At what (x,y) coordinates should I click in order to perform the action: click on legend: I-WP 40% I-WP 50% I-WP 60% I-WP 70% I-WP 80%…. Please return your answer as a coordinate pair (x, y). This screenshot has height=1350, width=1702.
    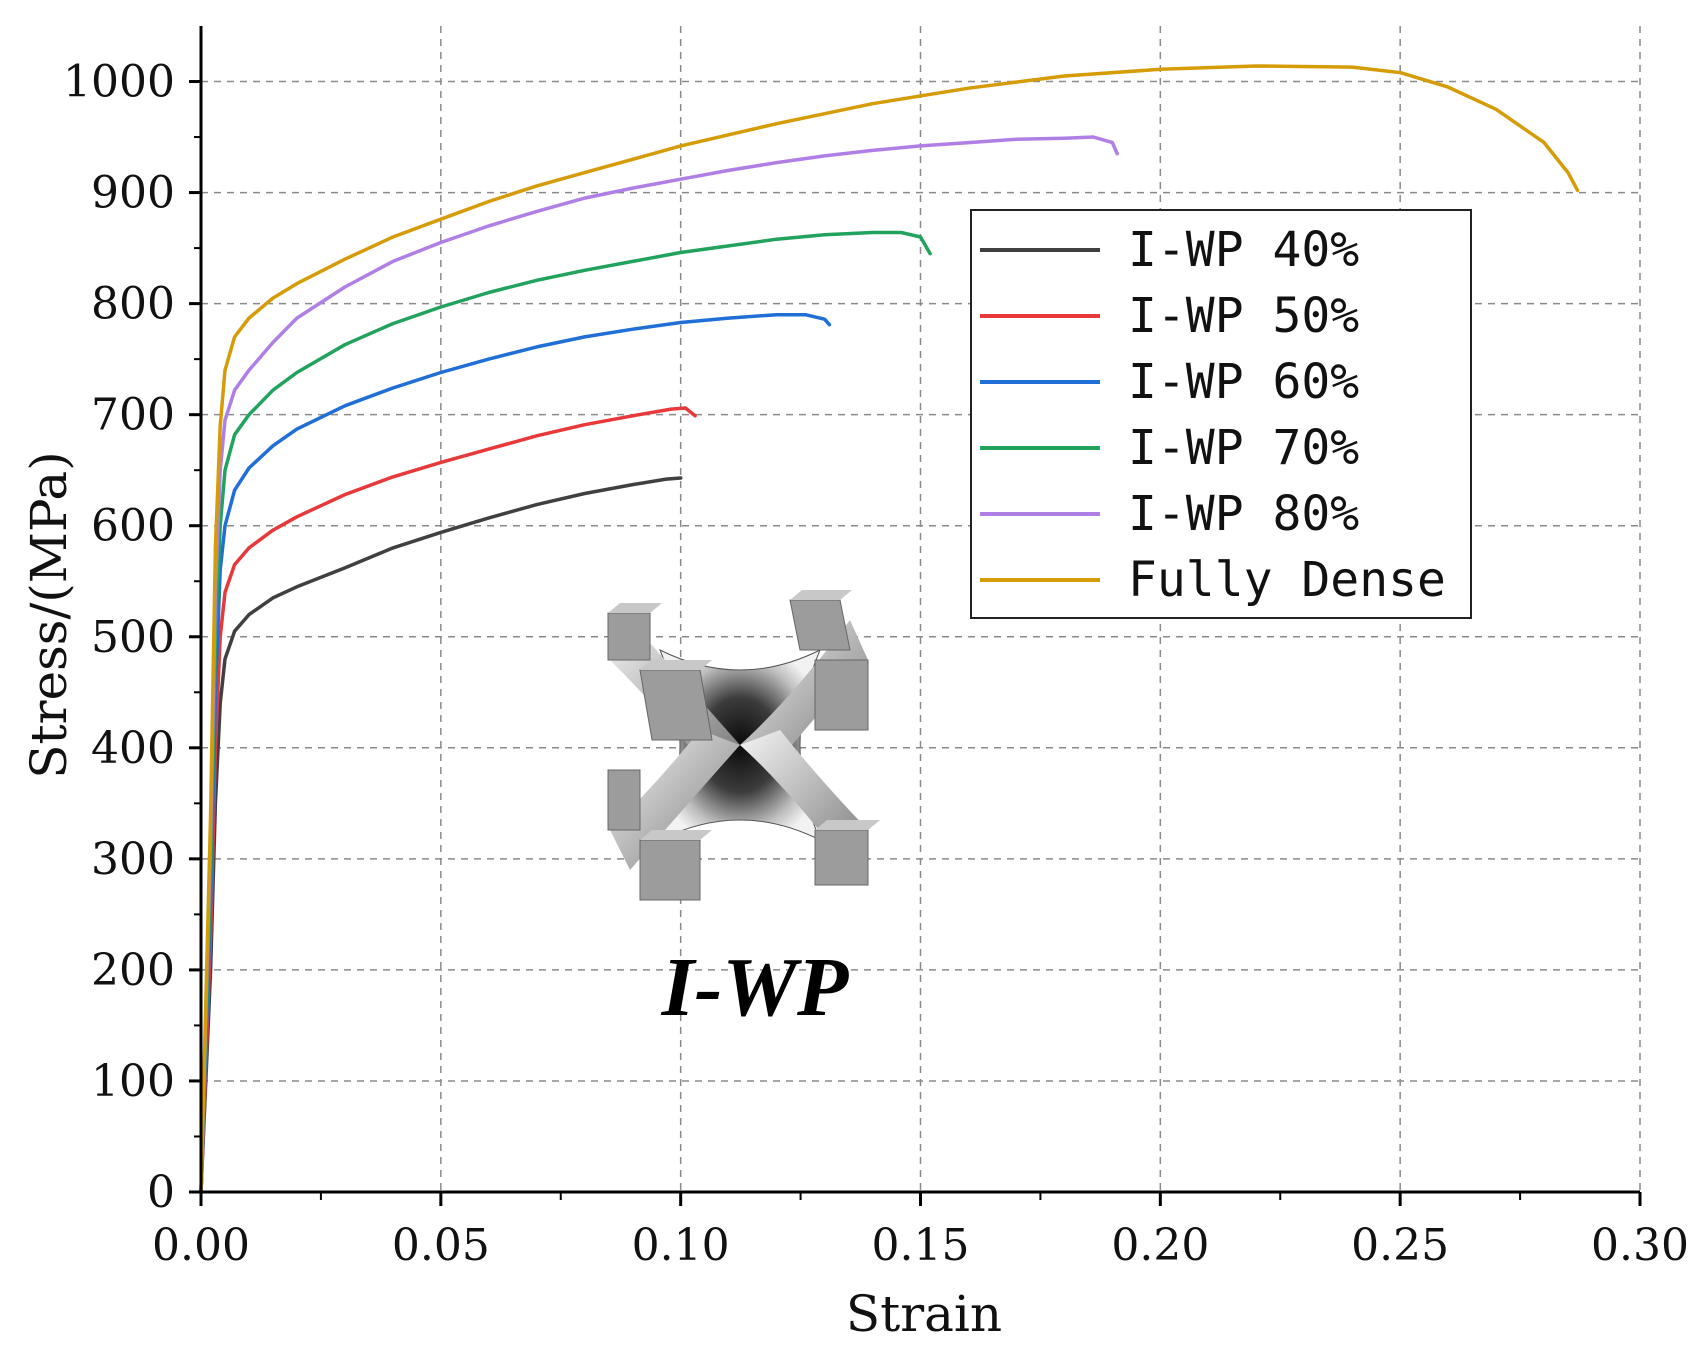
    Looking at the image, I should click on (1221, 414).